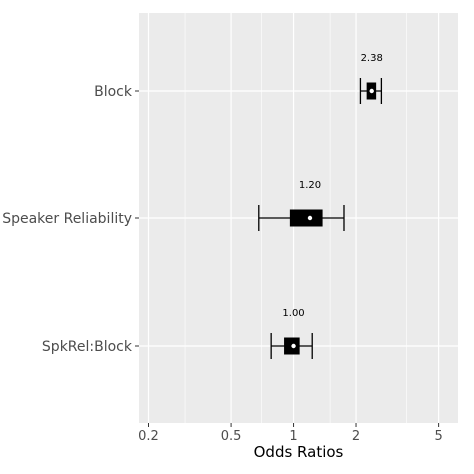  What do you see at coordinates (293, 313) in the screenshot?
I see `estimate-label: 1.00` at bounding box center [293, 313].